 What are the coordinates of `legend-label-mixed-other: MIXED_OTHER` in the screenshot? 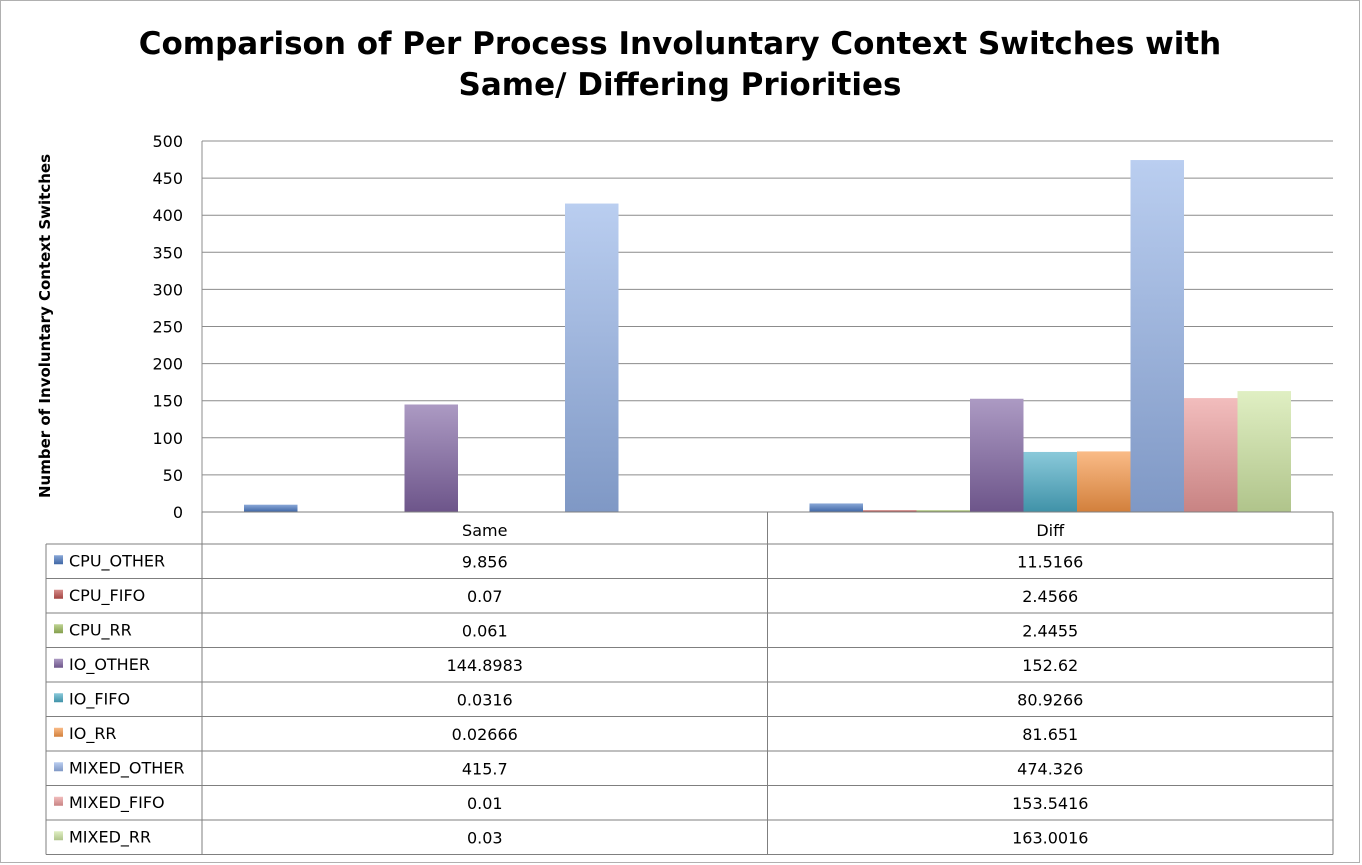 It's located at (127, 768).